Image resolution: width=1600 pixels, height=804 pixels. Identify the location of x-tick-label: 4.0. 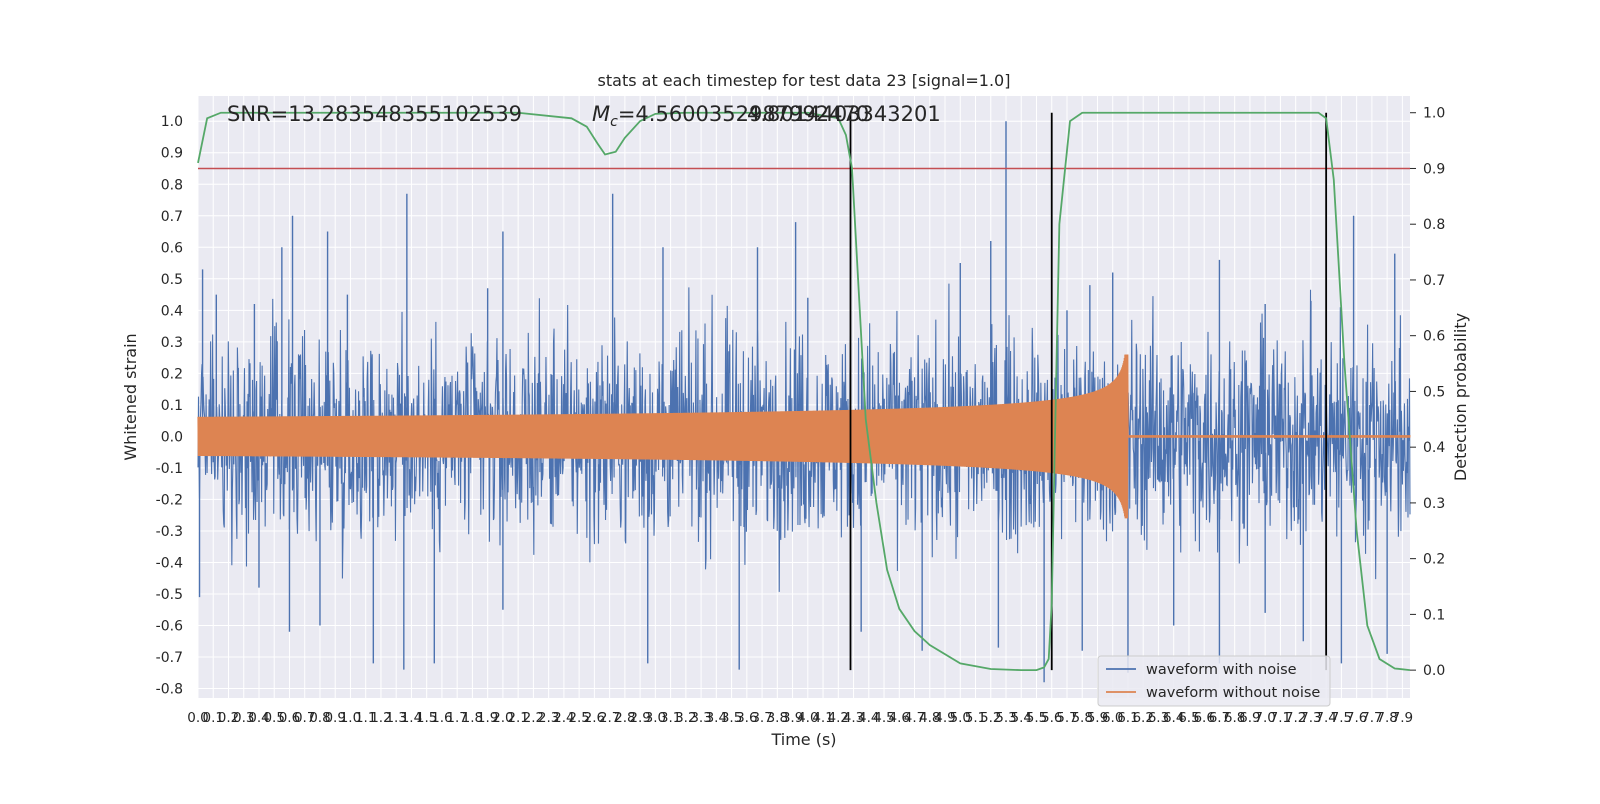
(807, 718).